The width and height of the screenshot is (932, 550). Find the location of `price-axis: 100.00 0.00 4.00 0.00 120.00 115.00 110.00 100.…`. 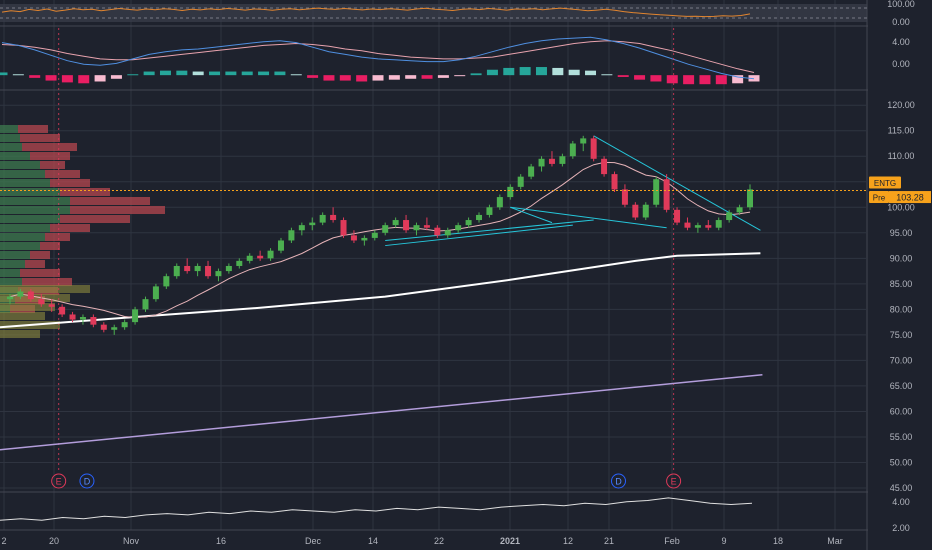

price-axis: 100.00 0.00 4.00 0.00 120.00 115.00 110.00 100.… is located at coordinates (900, 275).